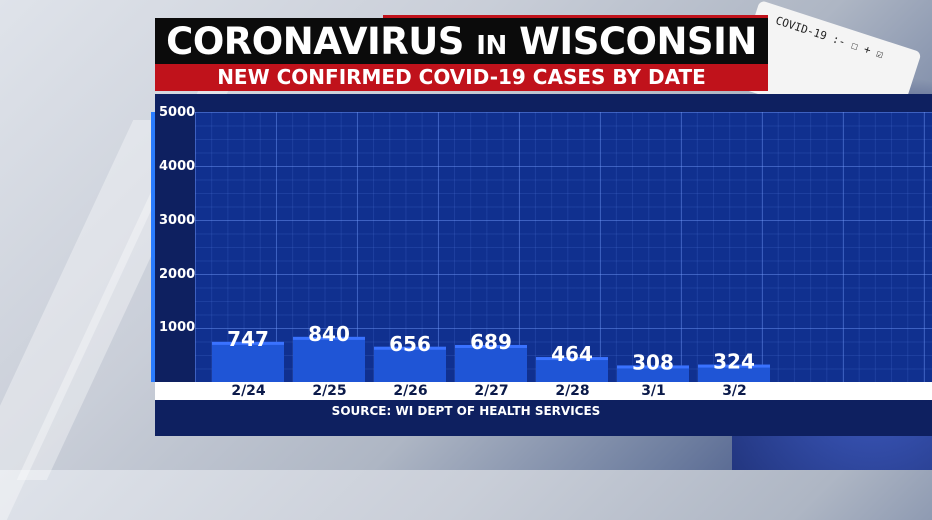 The width and height of the screenshot is (932, 520). What do you see at coordinates (491, 46) in the screenshot?
I see `title-word-in: IN` at bounding box center [491, 46].